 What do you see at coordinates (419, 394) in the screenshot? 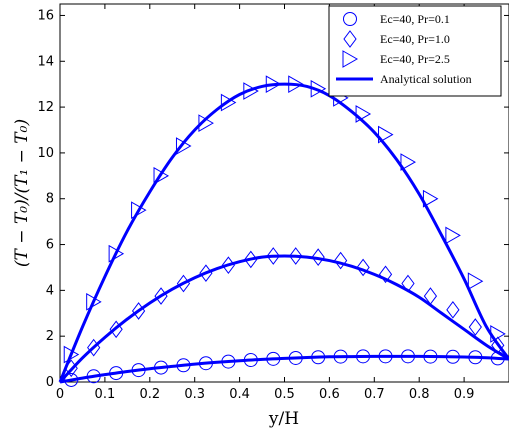
I see `x-tick-label: 0.8` at bounding box center [419, 394].